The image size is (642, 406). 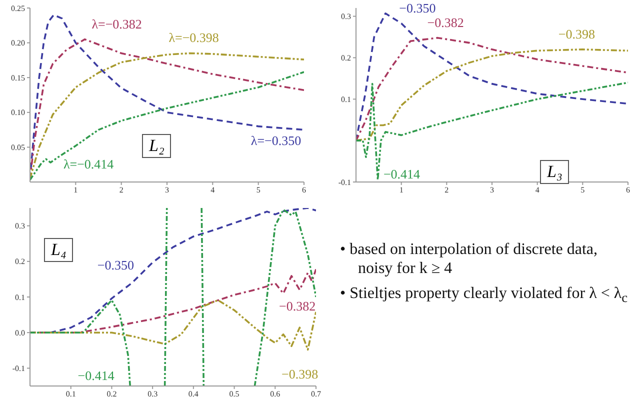 What do you see at coordinates (59, 250) in the screenshot?
I see `text: L₄` at bounding box center [59, 250].